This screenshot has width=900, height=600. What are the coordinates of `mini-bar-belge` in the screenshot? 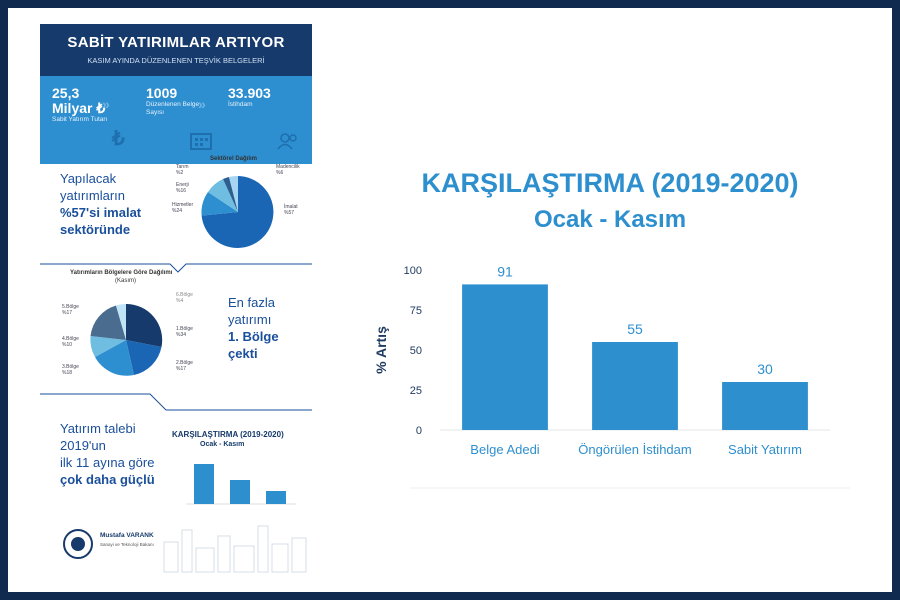 It's located at (204, 484).